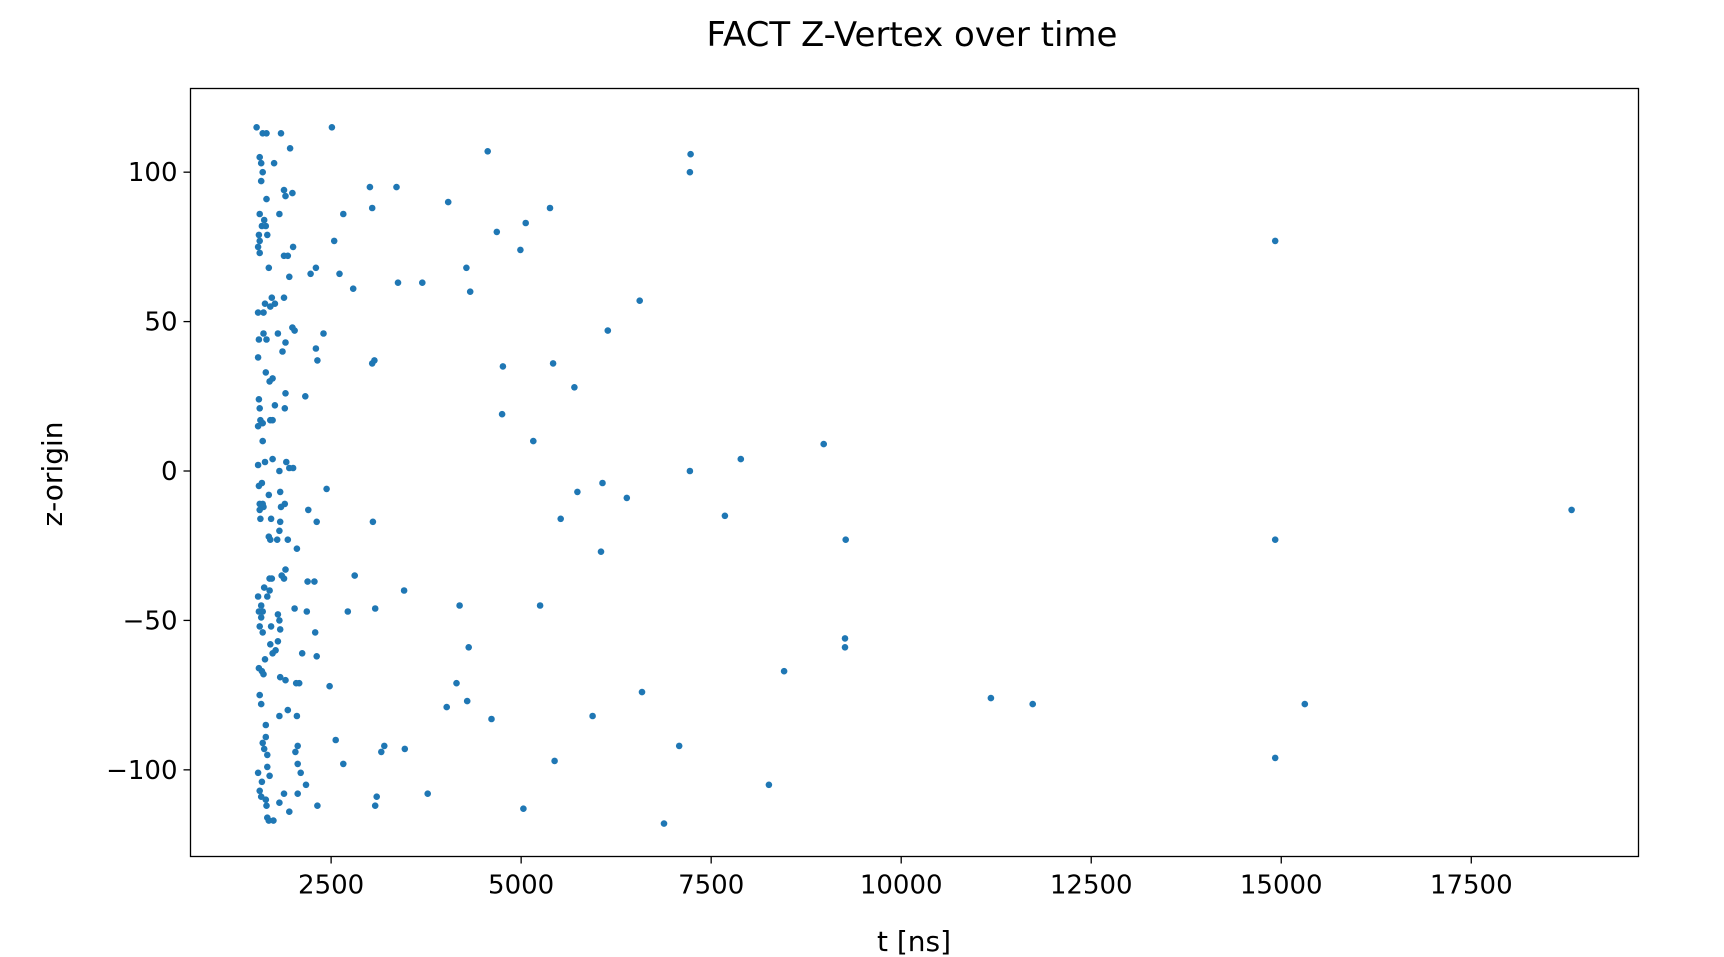 The width and height of the screenshot is (1724, 957). I want to click on y-tick-label: −100, so click(141, 771).